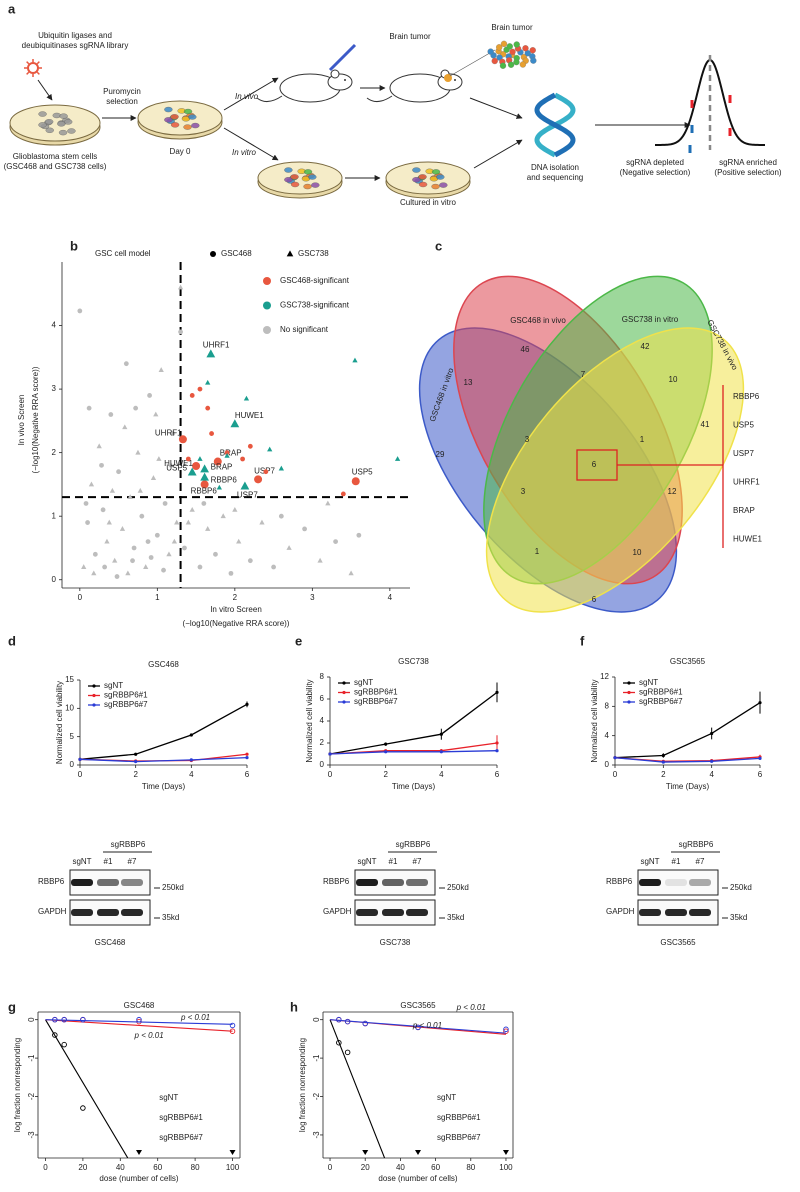  Describe the element at coordinates (555, 125) in the screenshot. I see `dna-strand` at that location.